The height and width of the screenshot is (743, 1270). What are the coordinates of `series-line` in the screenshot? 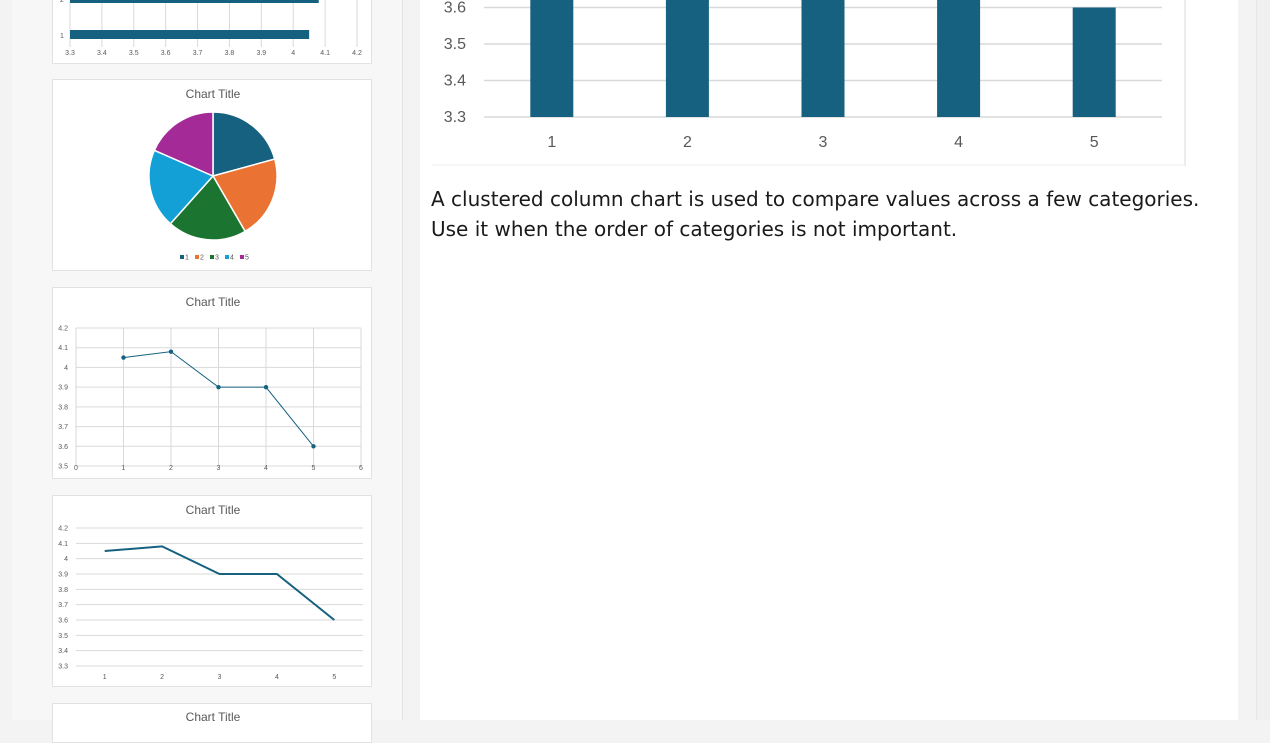 It's located at (219, 583).